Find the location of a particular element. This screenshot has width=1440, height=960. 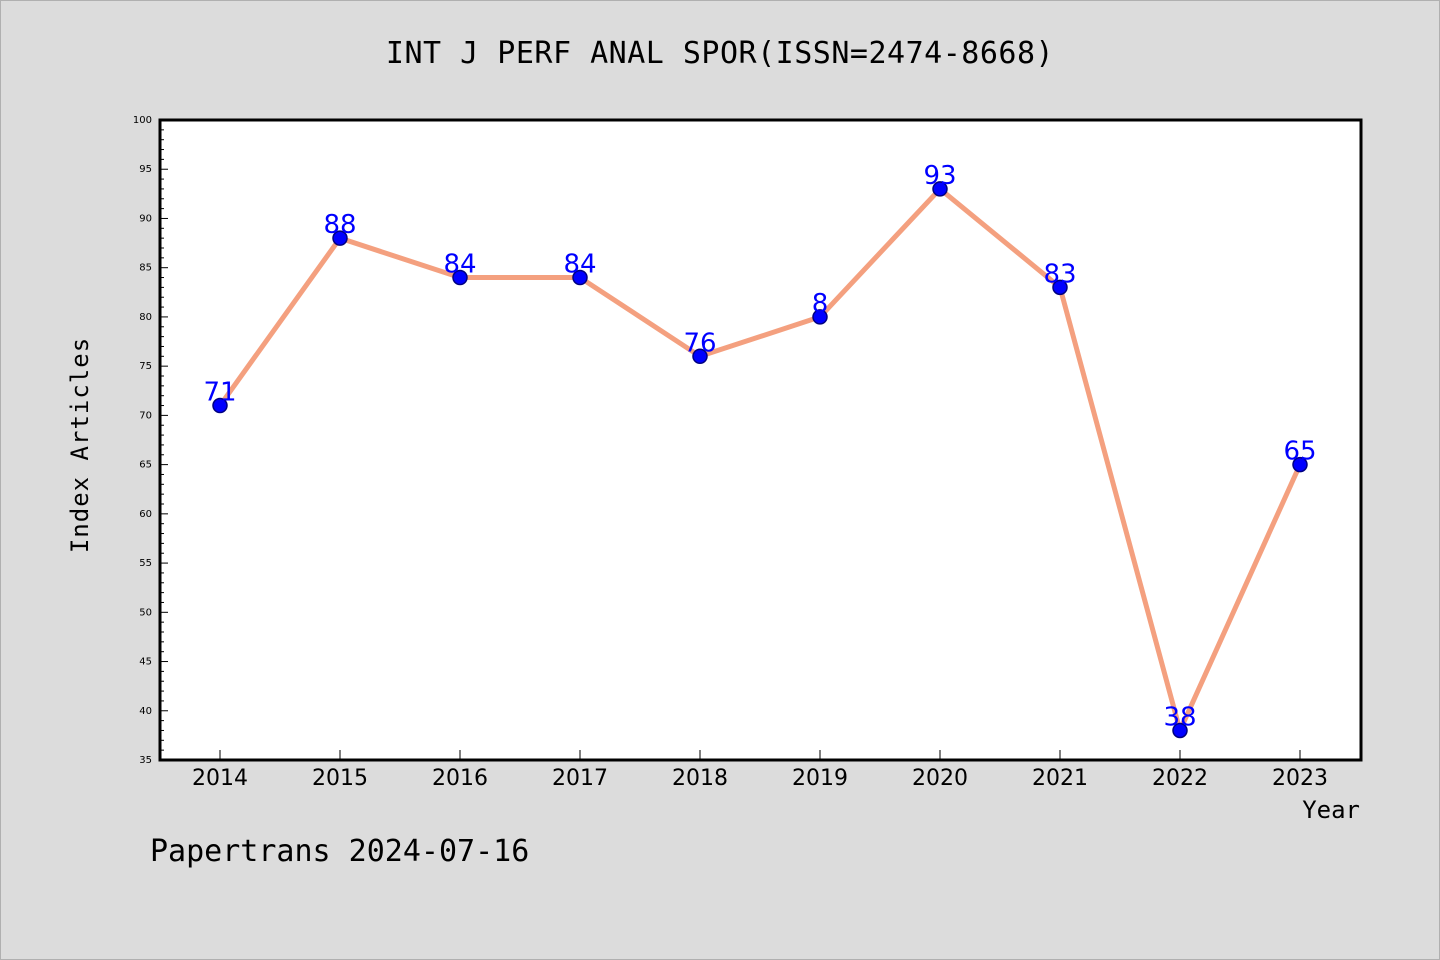

y-tick-label: 70 is located at coordinates (145, 415).